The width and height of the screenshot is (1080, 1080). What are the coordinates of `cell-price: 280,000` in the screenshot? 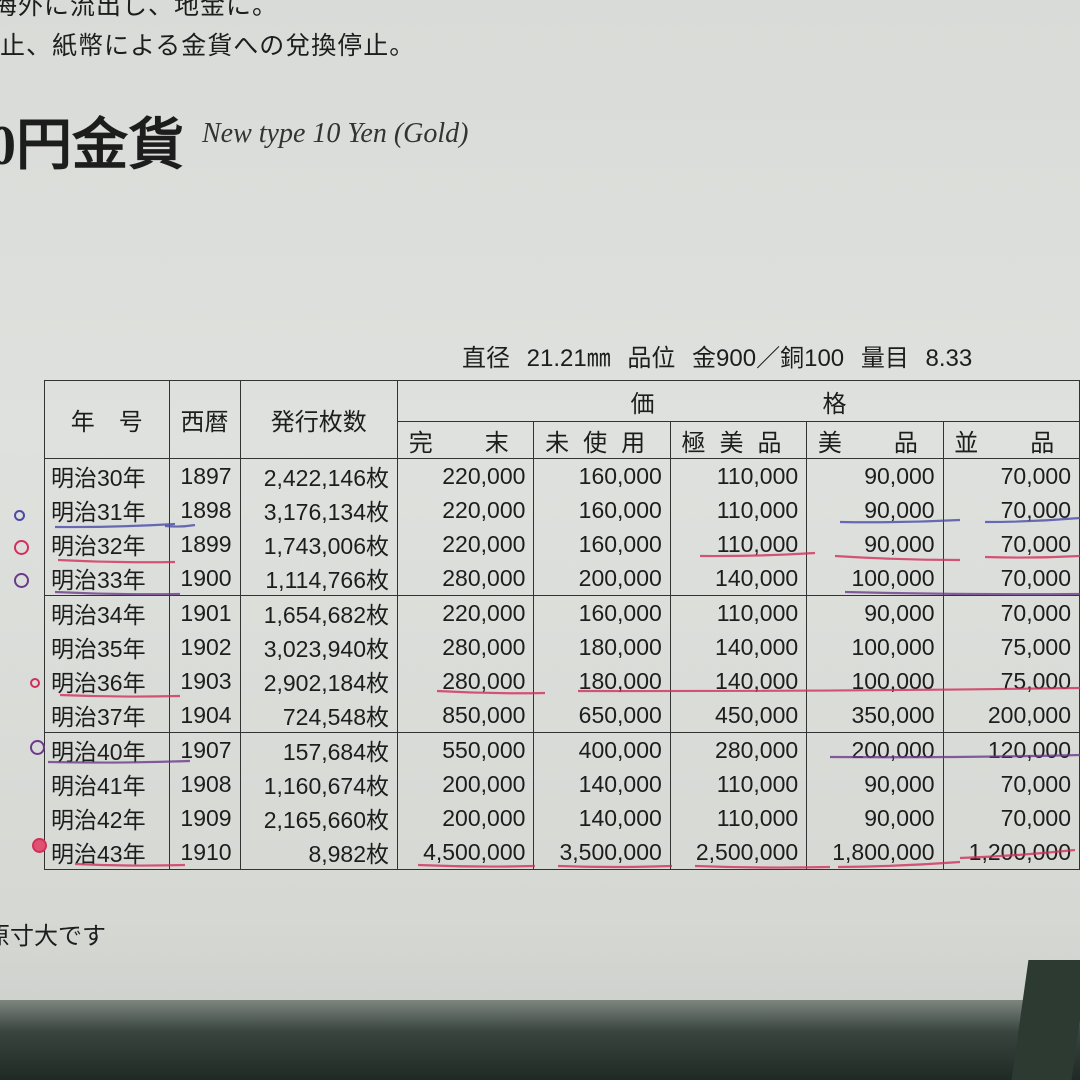 It's located at (466, 681).